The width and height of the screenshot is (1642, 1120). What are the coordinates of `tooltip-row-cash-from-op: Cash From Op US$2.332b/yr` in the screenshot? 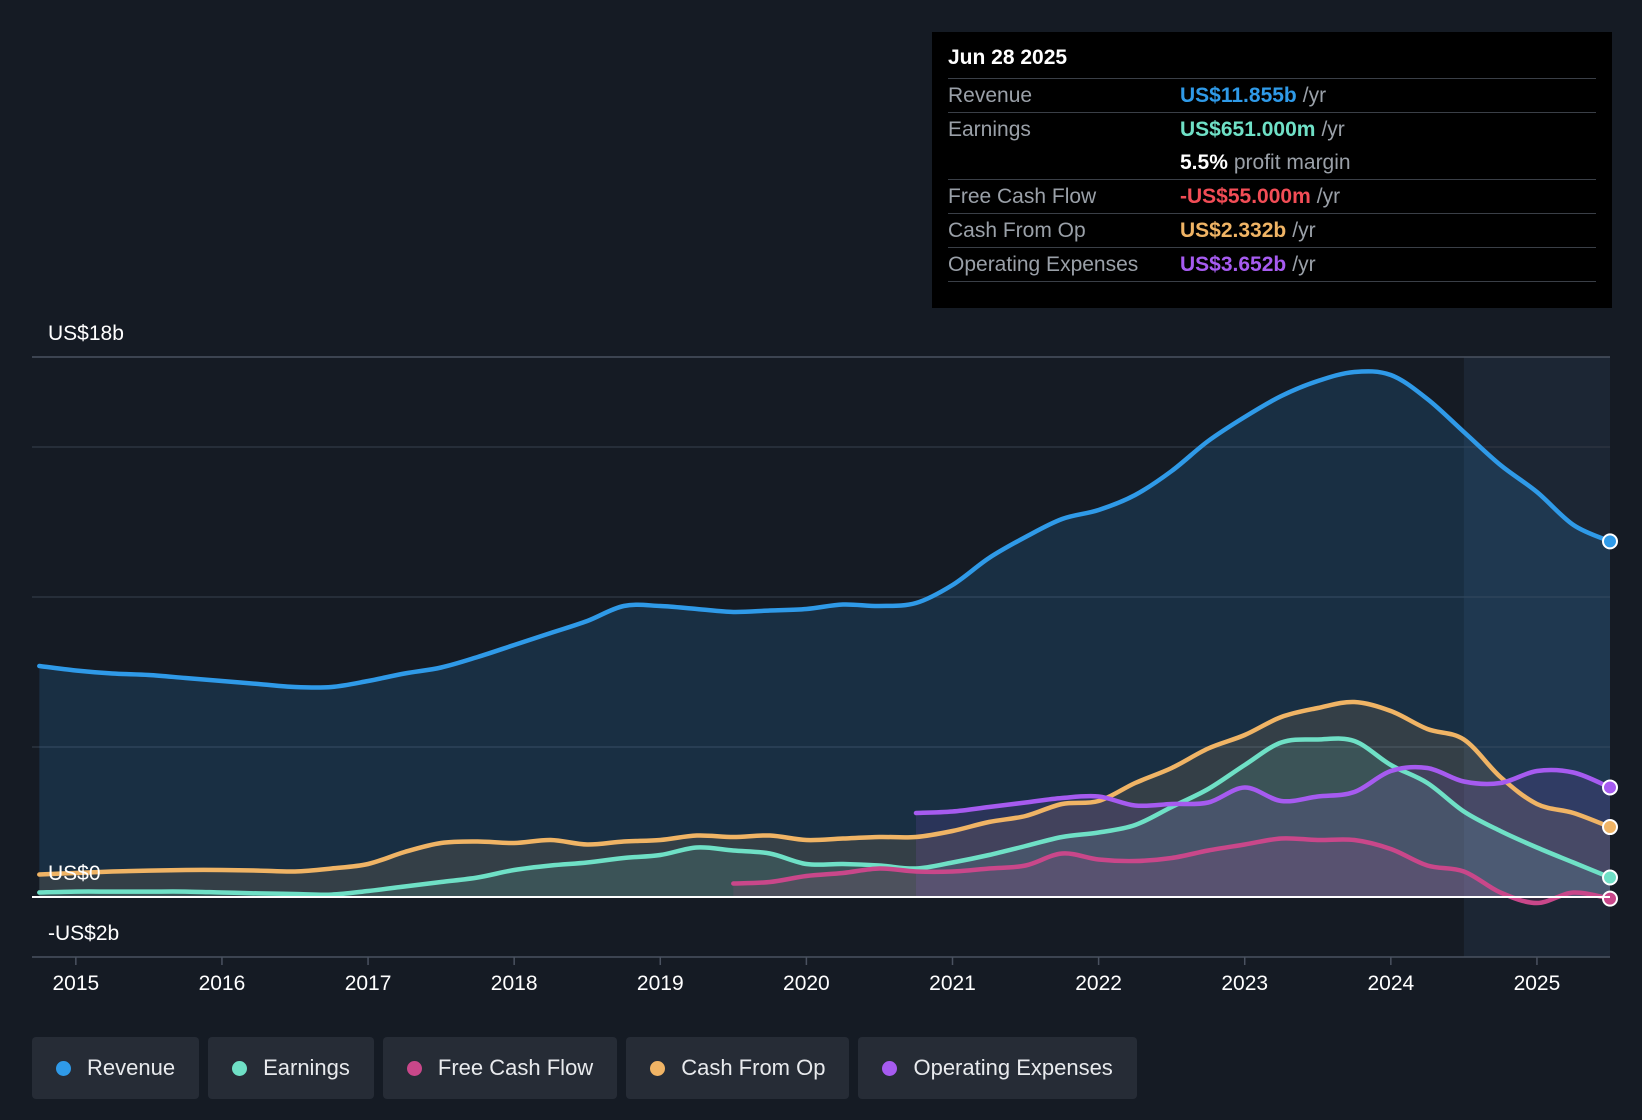 It's located at (1272, 230).